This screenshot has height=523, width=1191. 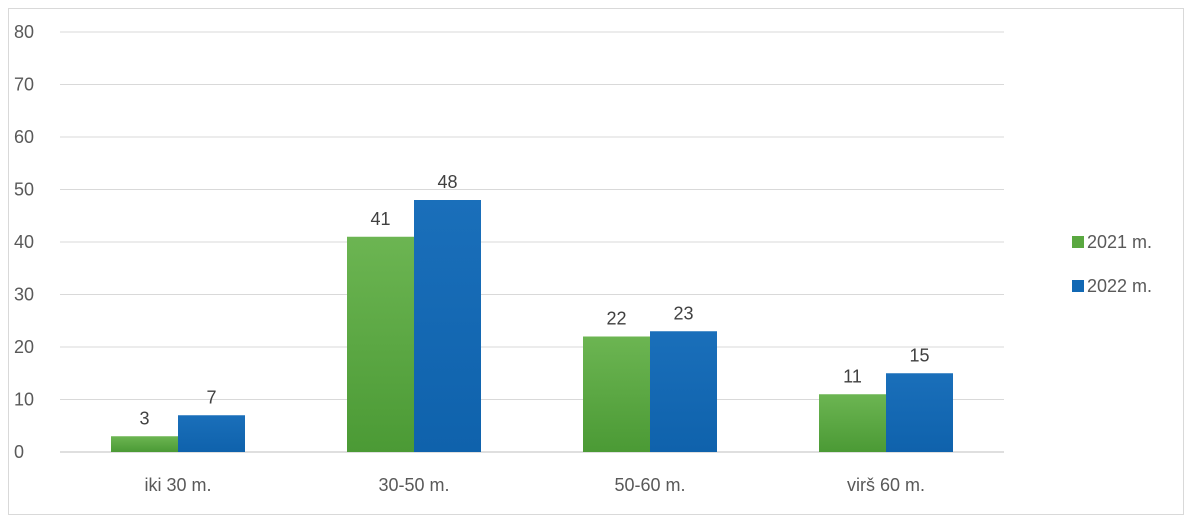 What do you see at coordinates (24, 137) in the screenshot?
I see `y-tick-label: 60` at bounding box center [24, 137].